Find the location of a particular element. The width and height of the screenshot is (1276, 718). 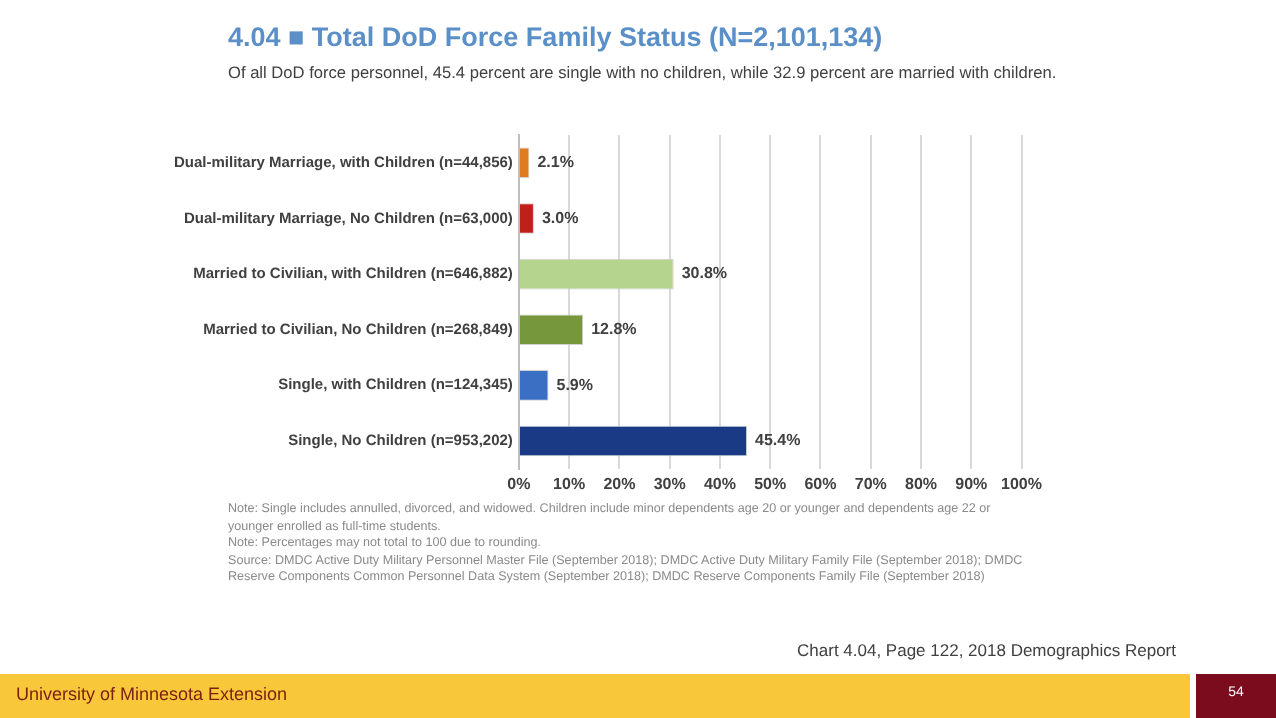

chart-title: 4.04 ■ Total DoD Force Family Status (N=2,101,134) is located at coordinates (555, 37).